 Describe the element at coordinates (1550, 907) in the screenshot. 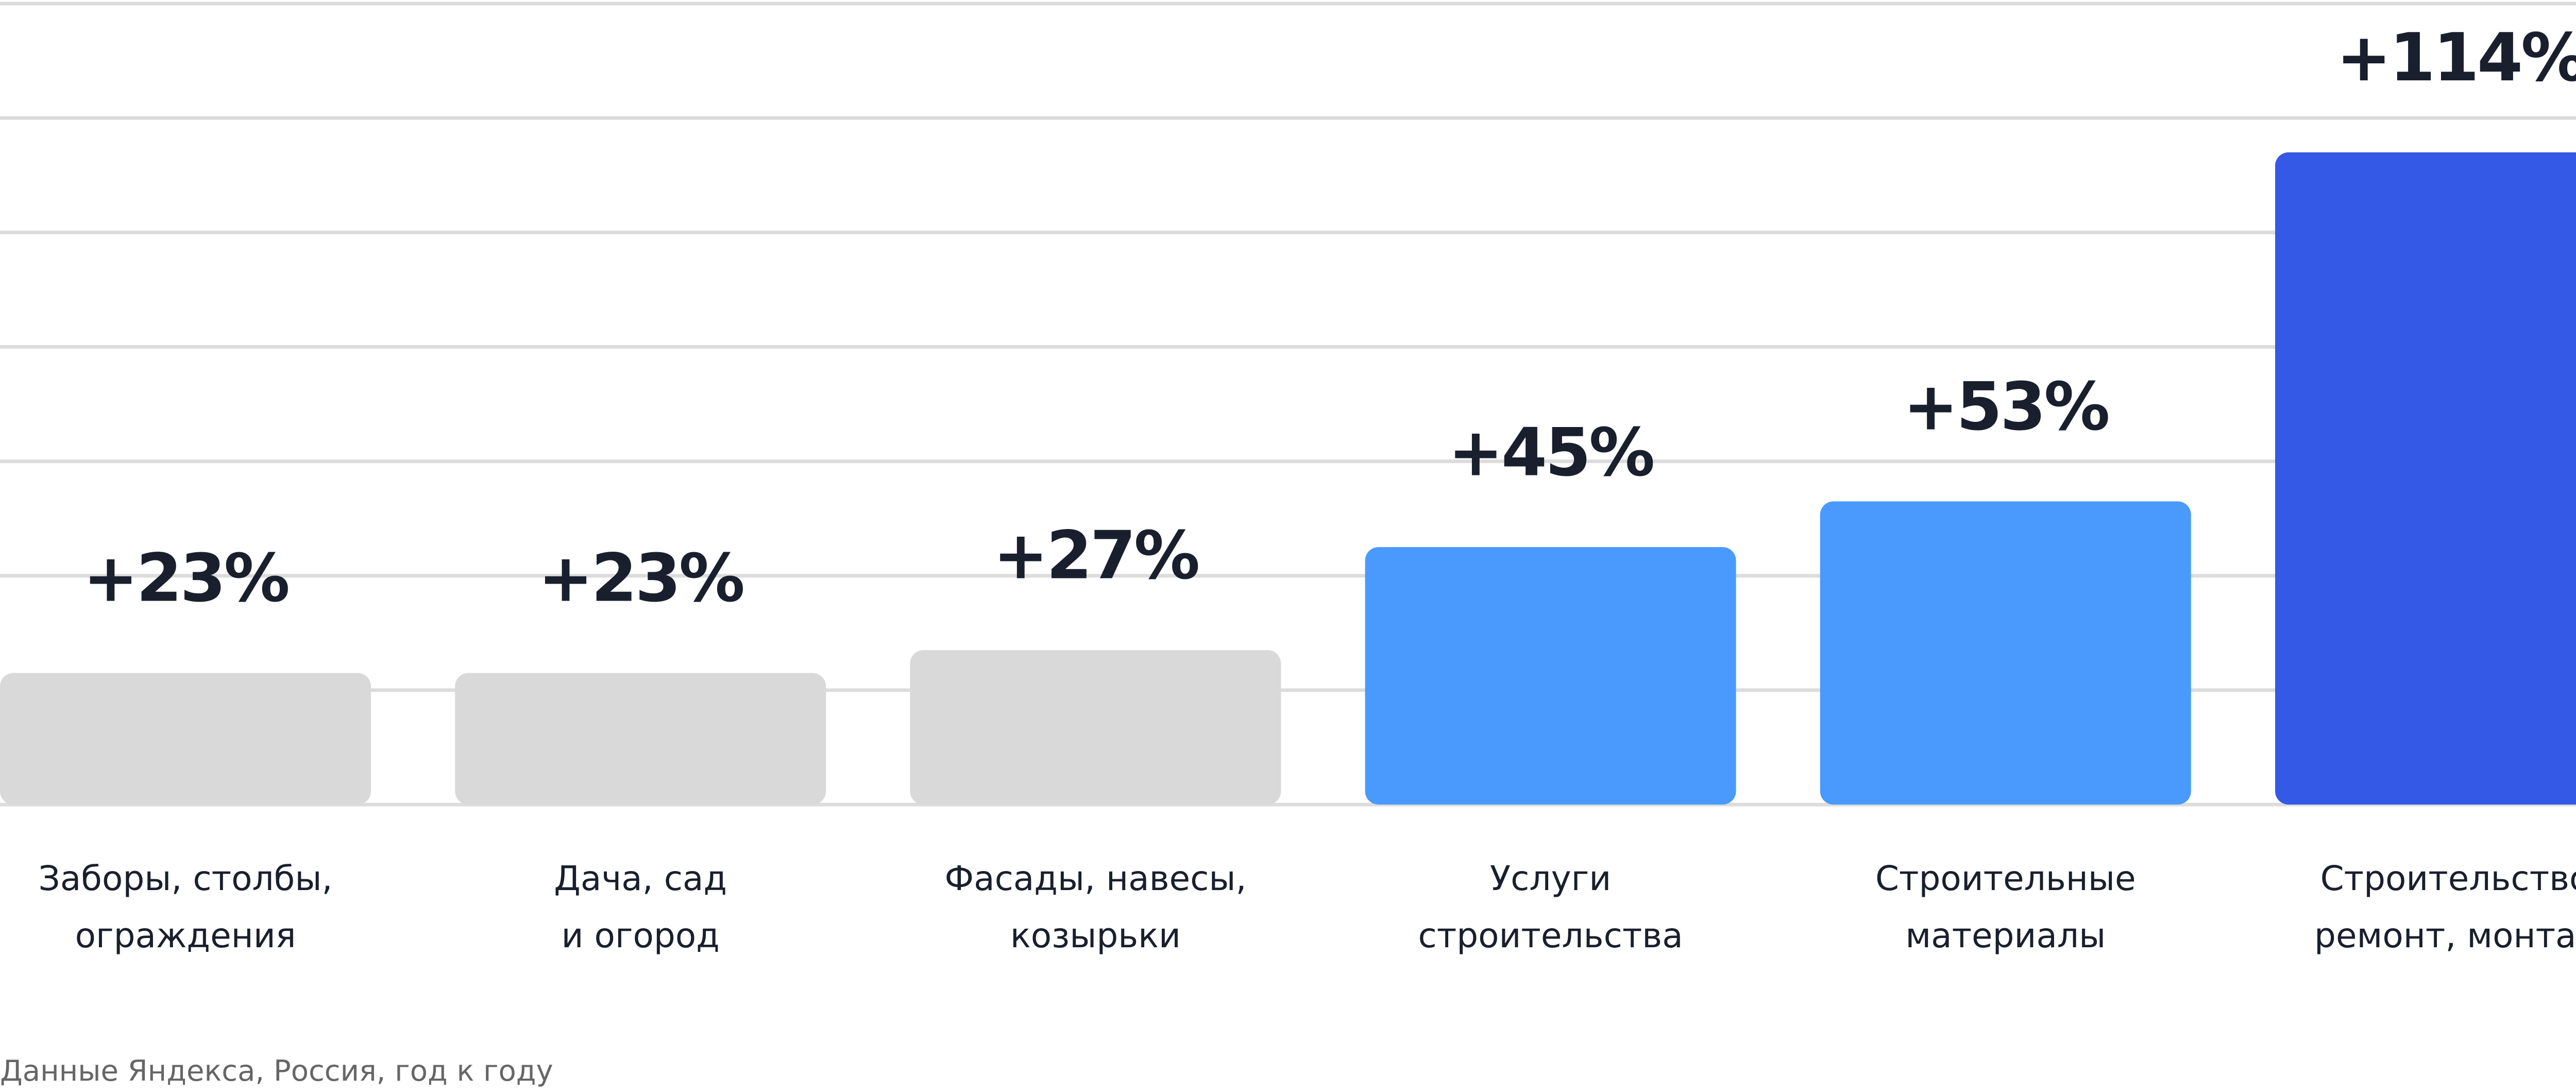

I see `x-tick-label: Услуги строительства` at that location.